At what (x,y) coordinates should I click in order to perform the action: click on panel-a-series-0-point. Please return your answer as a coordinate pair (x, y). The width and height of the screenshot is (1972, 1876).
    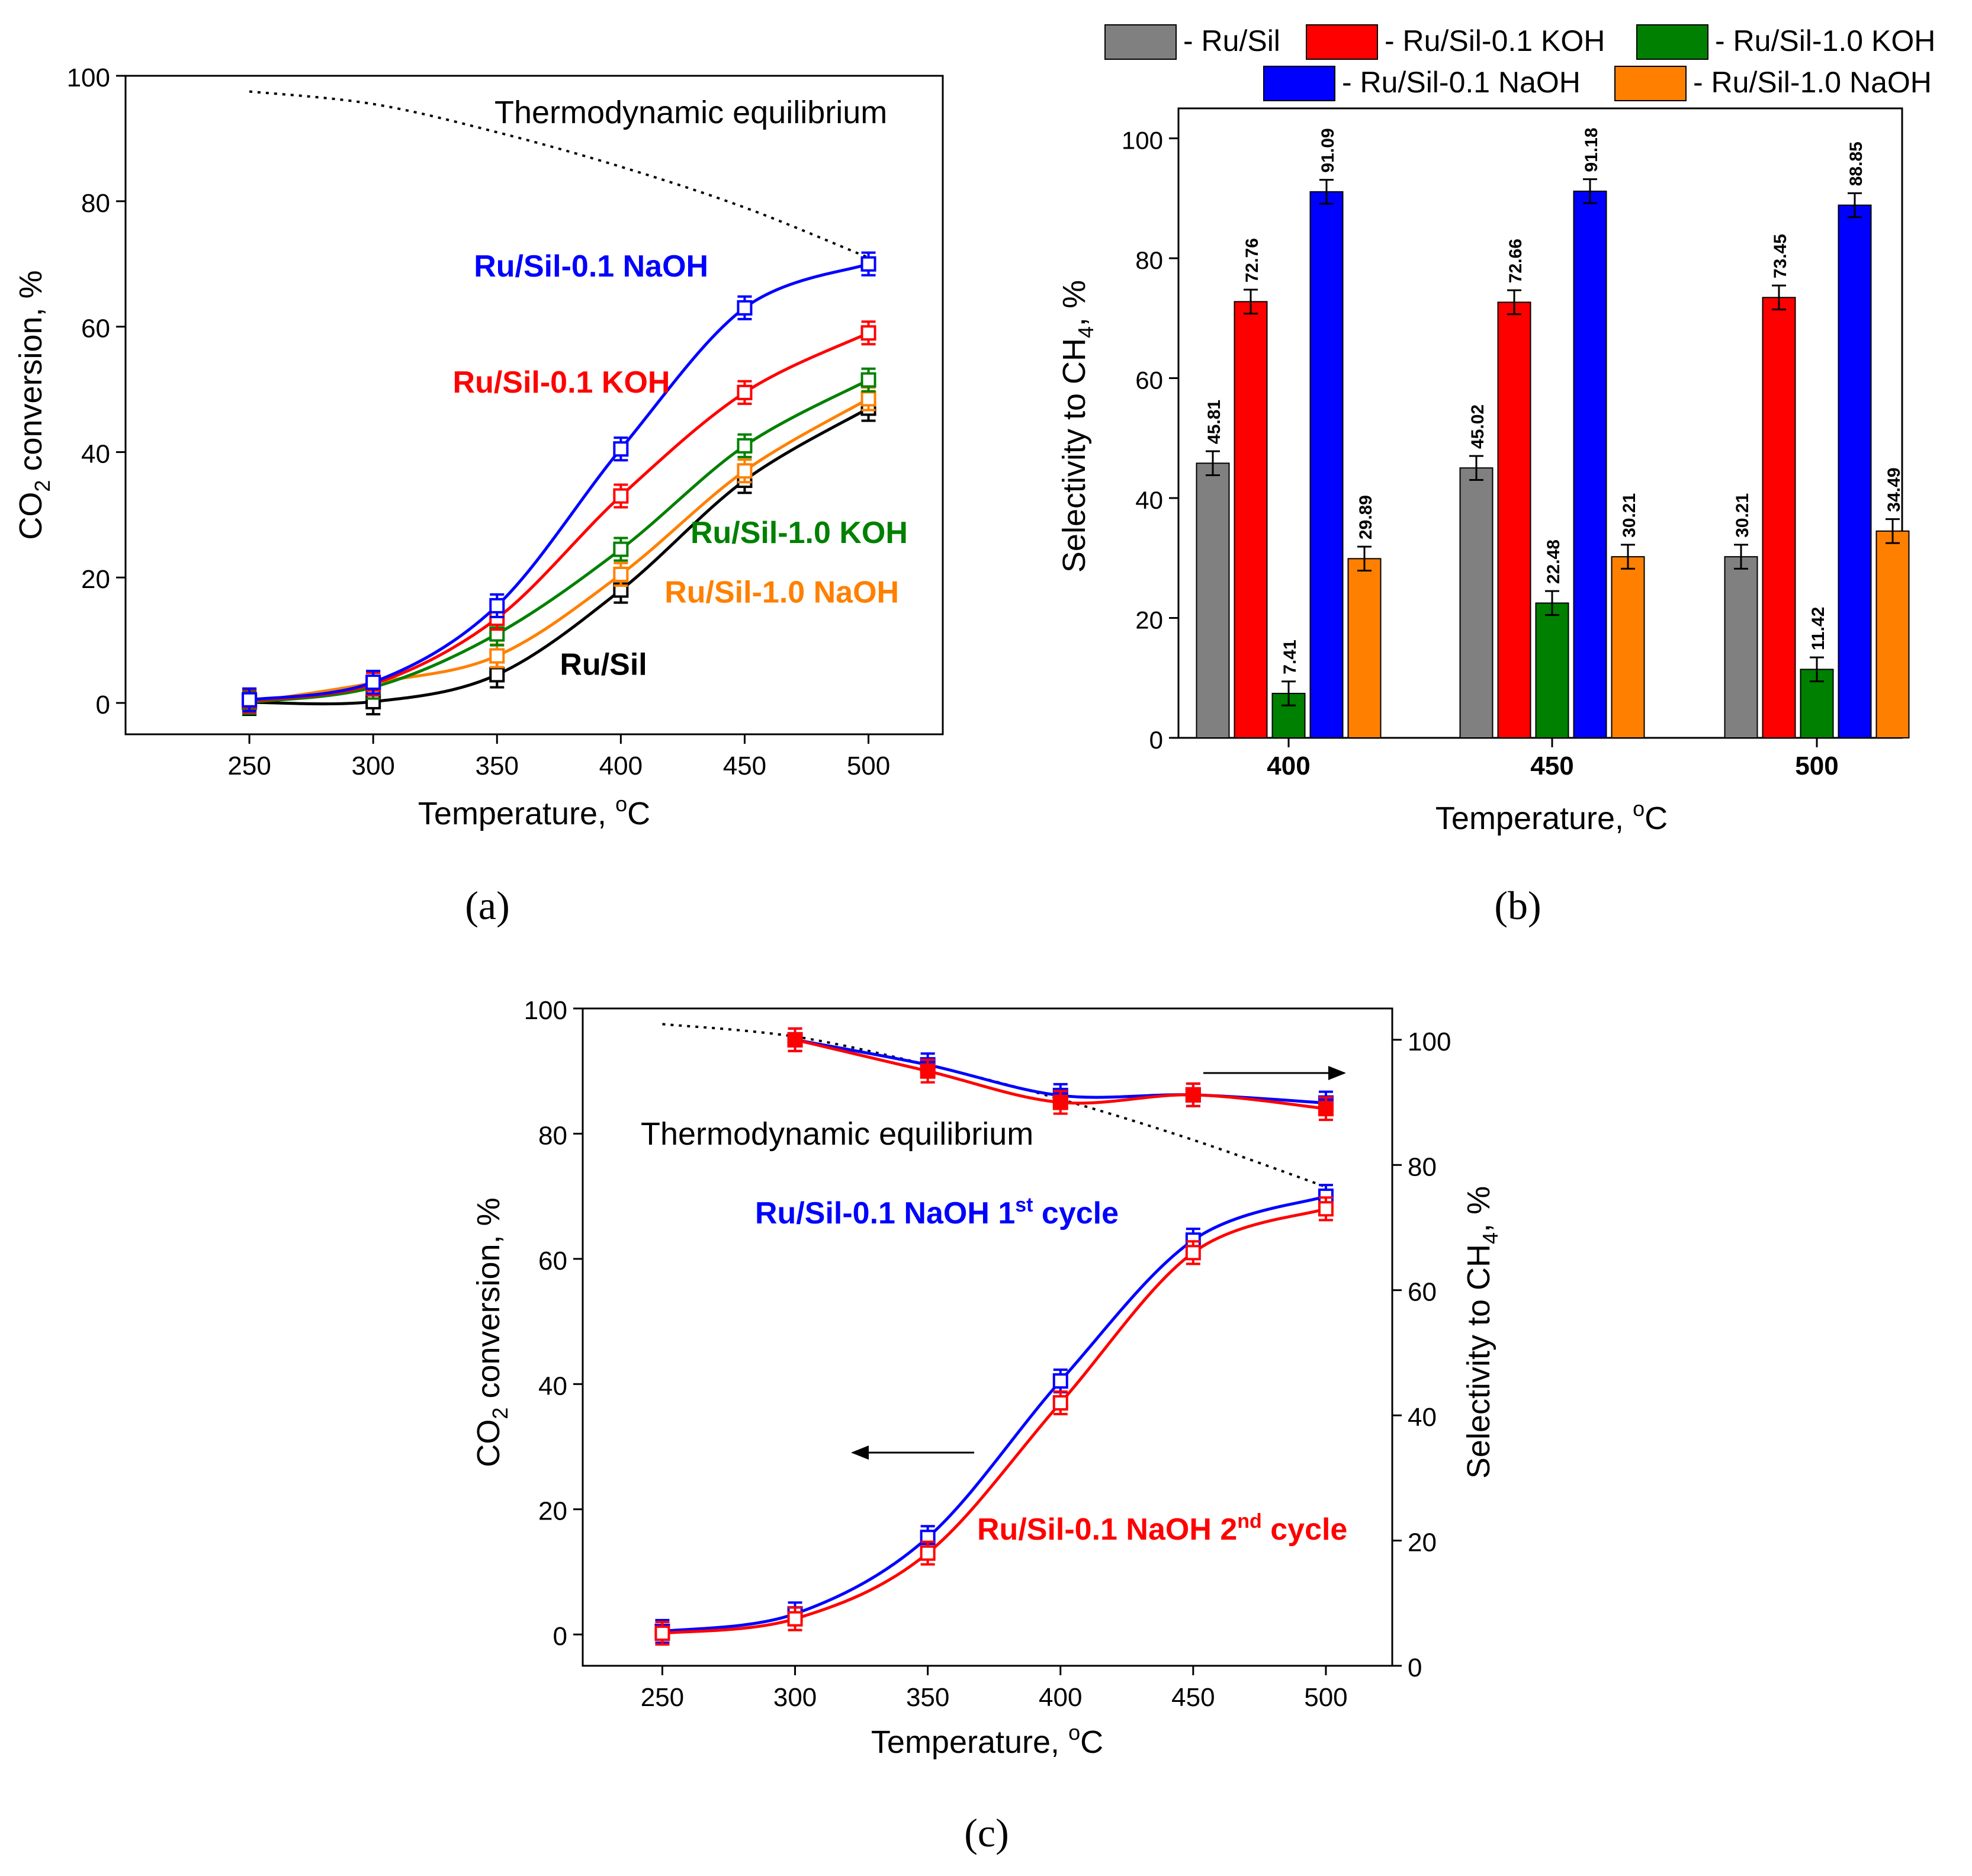
    Looking at the image, I should click on (497, 675).